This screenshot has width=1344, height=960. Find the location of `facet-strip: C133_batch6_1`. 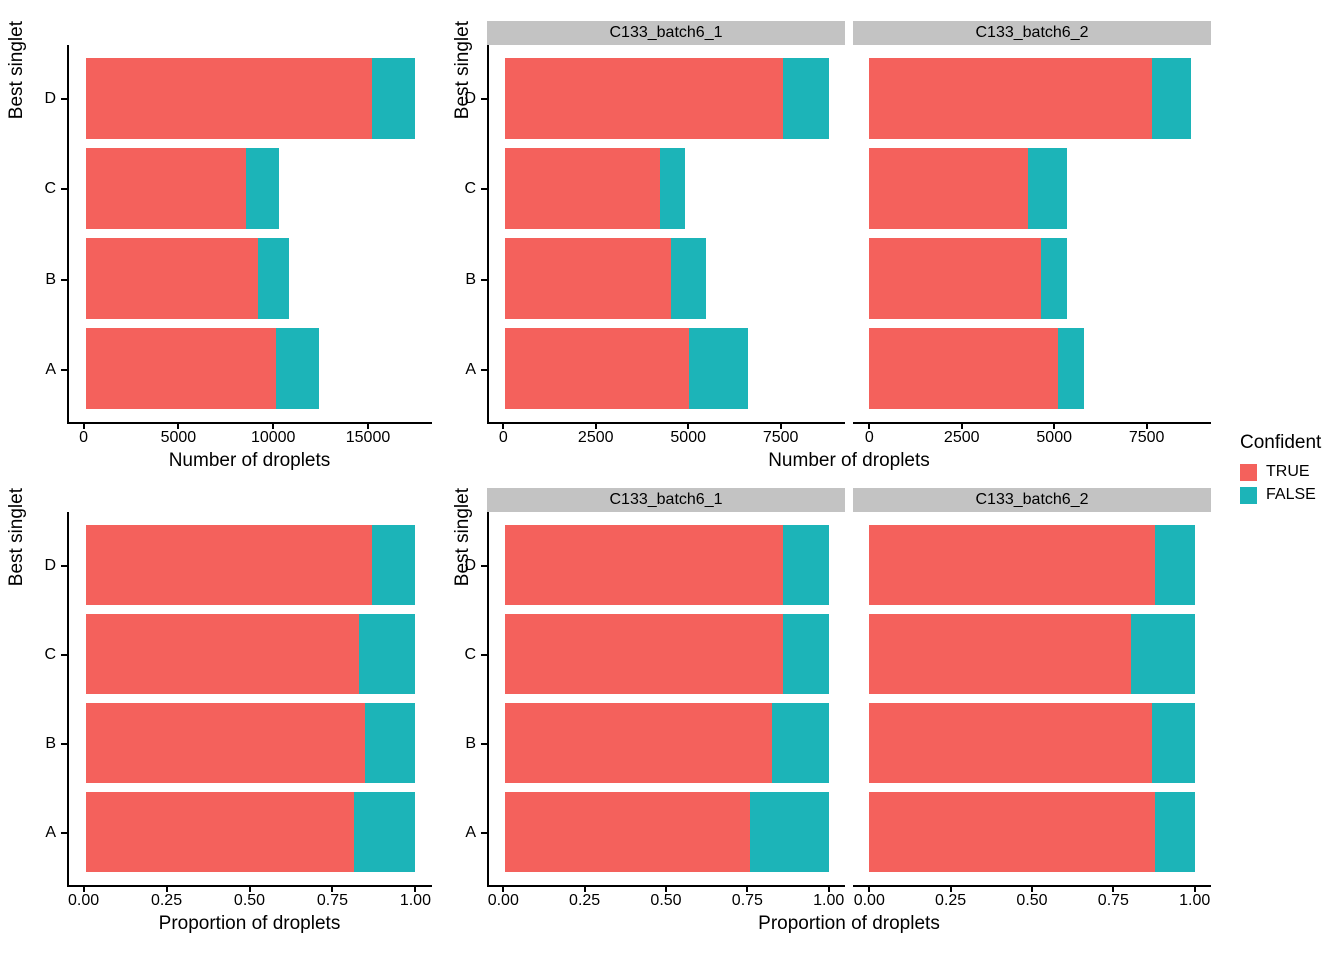

facet-strip: C133_batch6_1 is located at coordinates (666, 500).